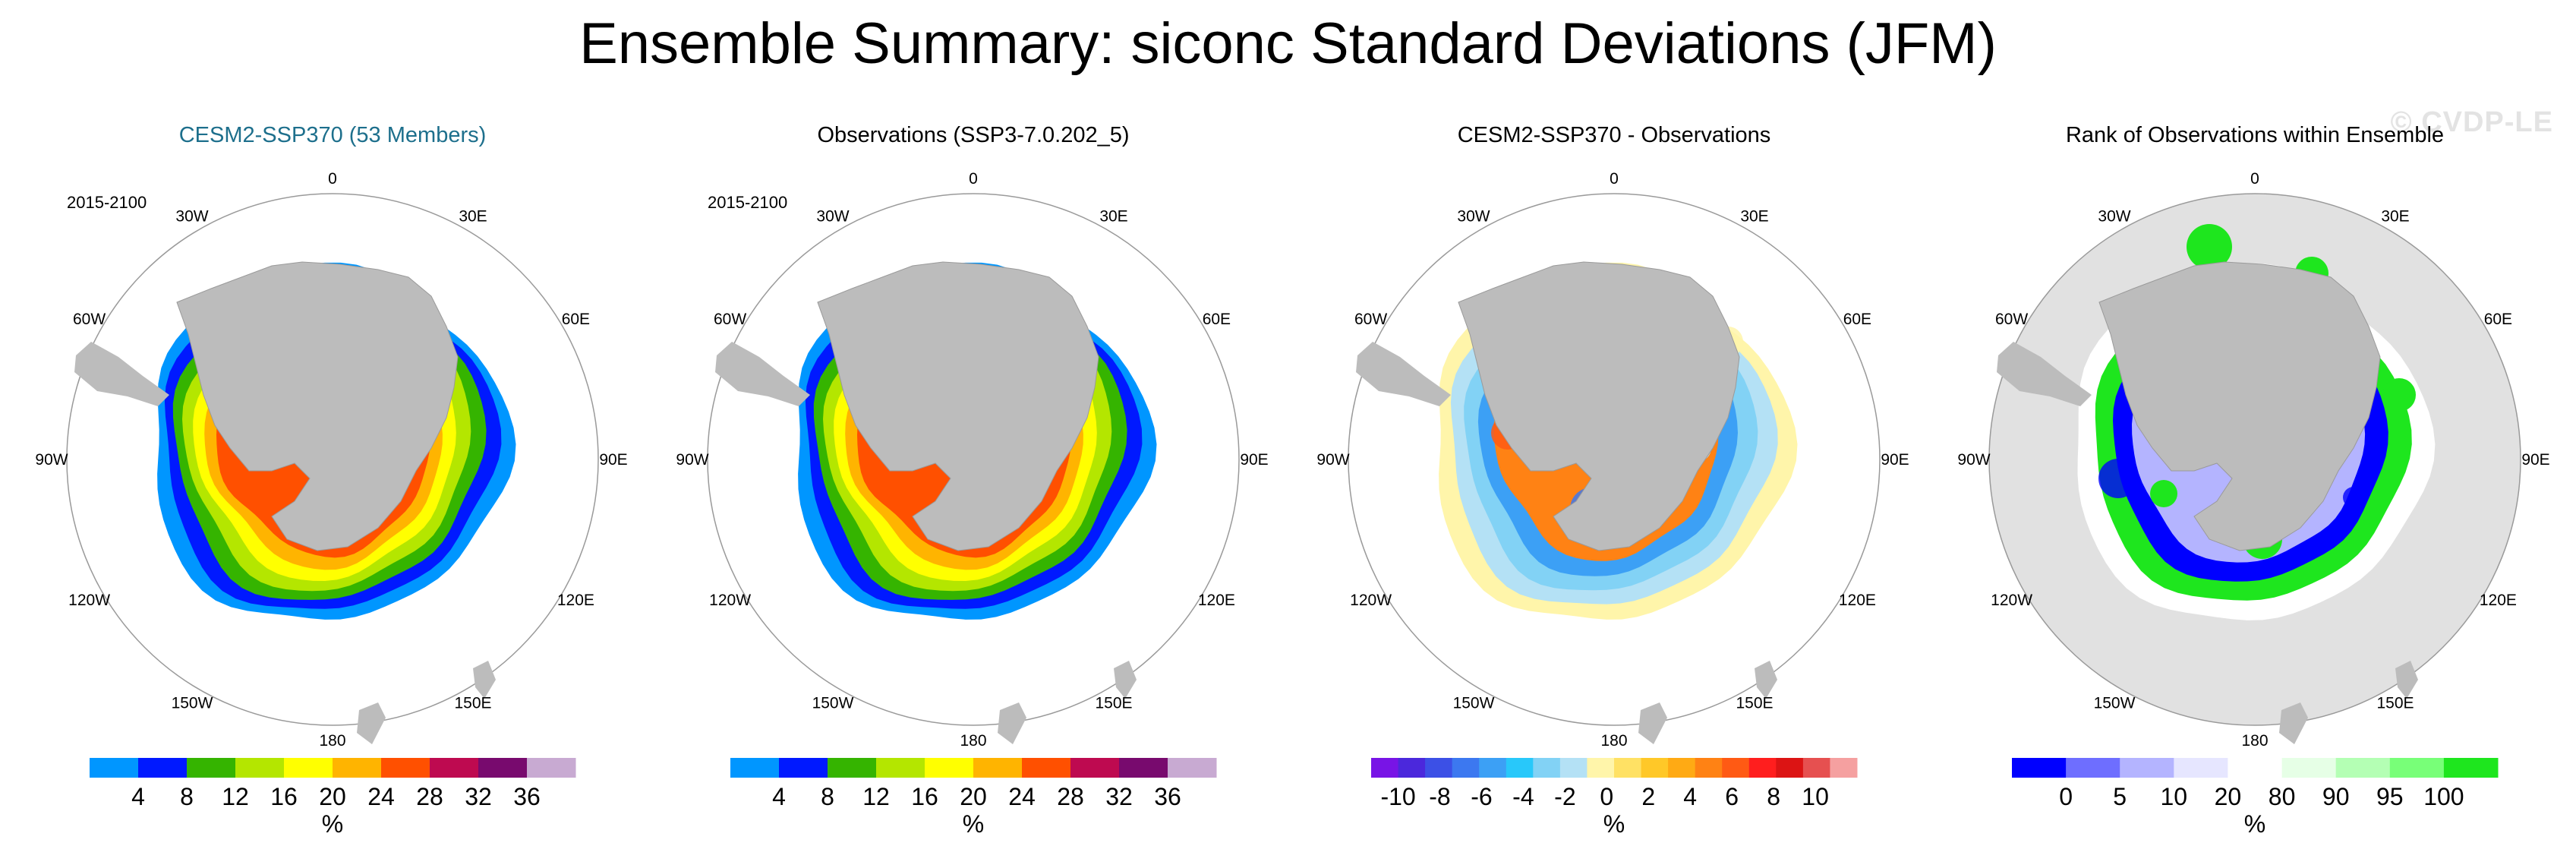 This screenshot has height=846, width=2576. Describe the element at coordinates (1614, 135) in the screenshot. I see `panel-title: CESM2-SSP370 - Observations` at that location.